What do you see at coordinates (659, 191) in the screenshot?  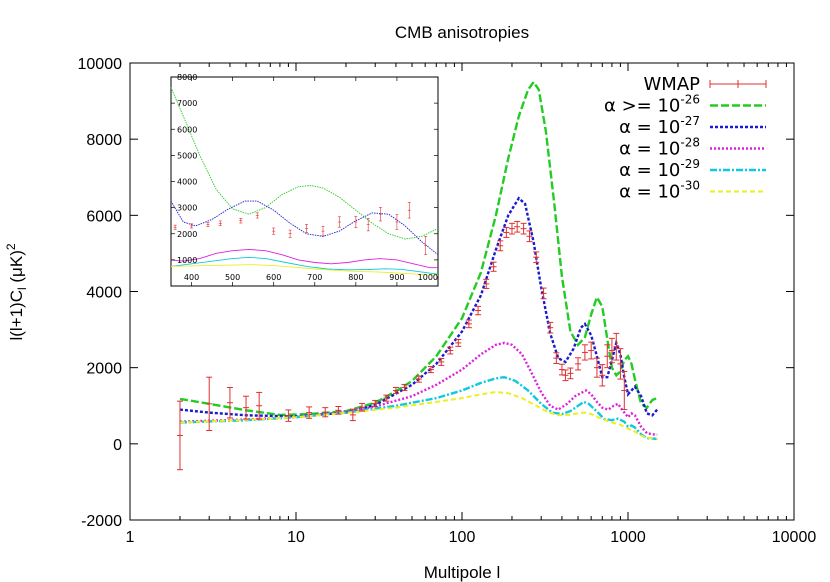 I see `legend-label: α = 10-30` at bounding box center [659, 191].